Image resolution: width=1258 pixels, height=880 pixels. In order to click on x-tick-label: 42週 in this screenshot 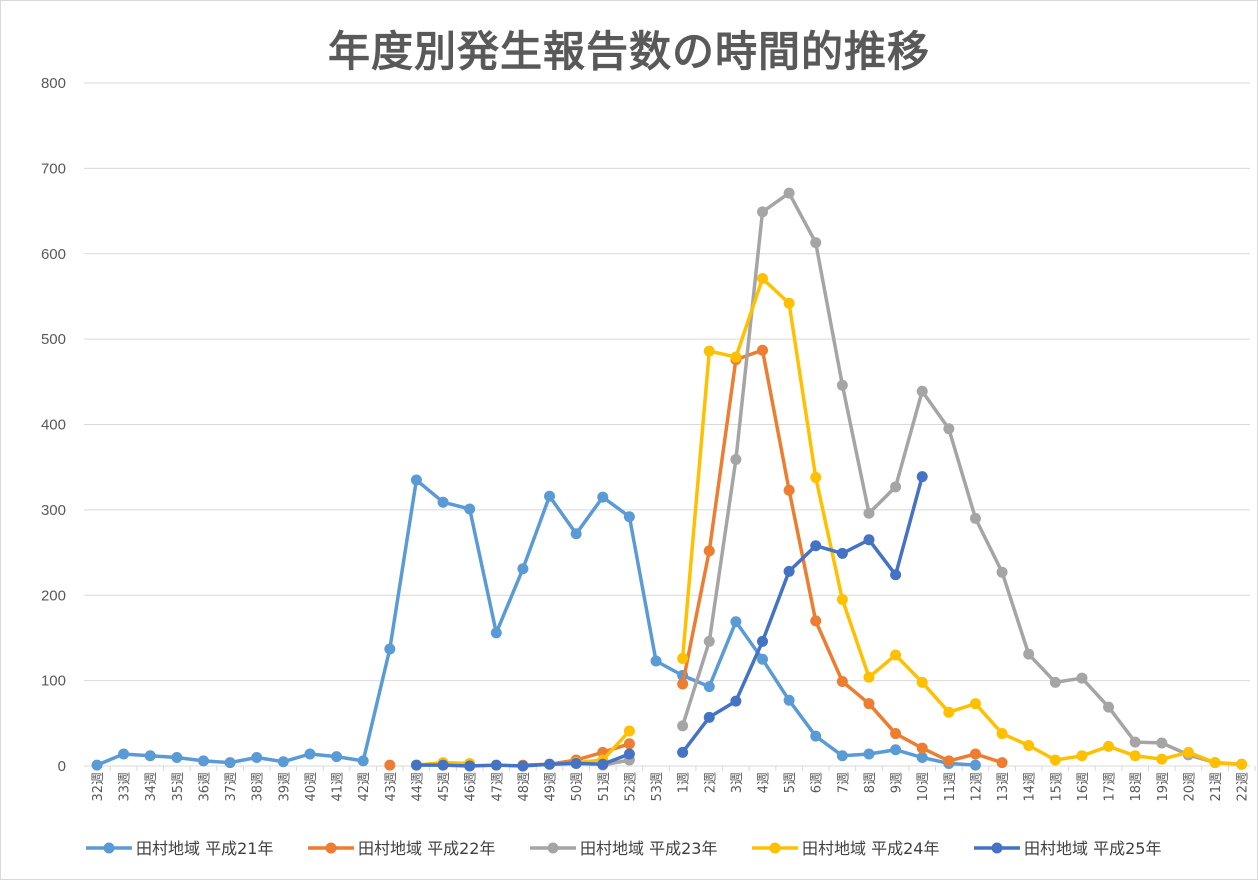, I will do `click(364, 787)`.